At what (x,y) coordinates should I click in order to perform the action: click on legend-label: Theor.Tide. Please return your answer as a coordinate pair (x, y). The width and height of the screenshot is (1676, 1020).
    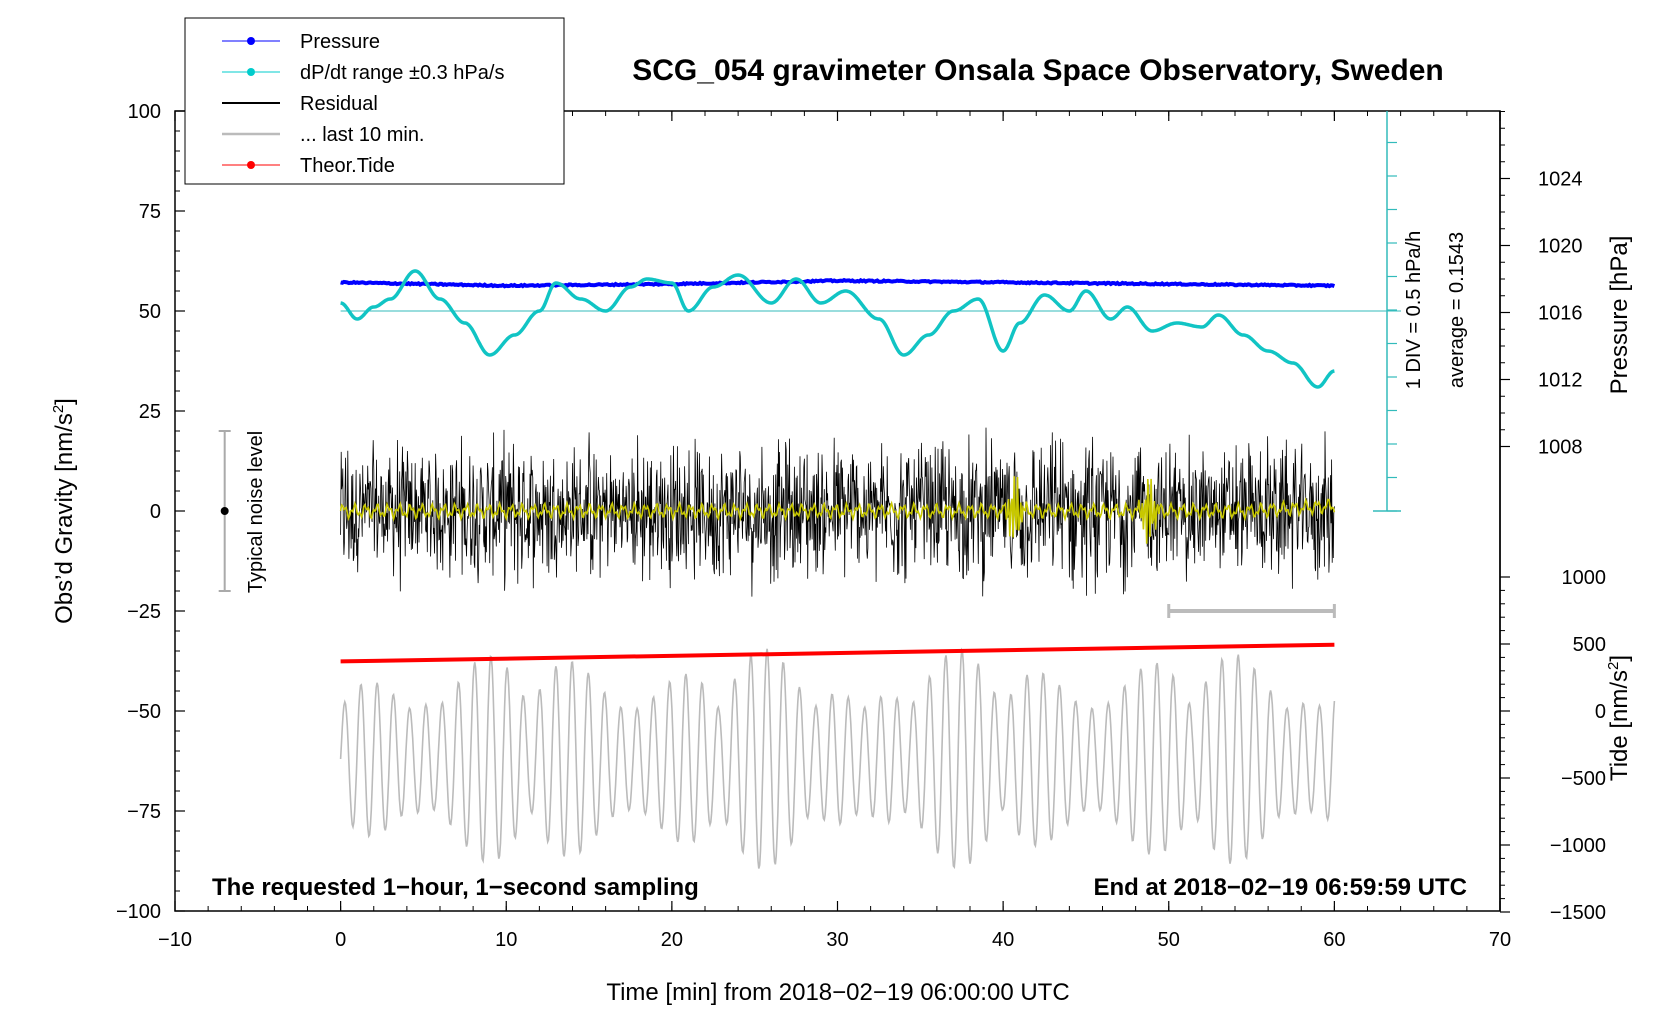
    Looking at the image, I should click on (347, 166).